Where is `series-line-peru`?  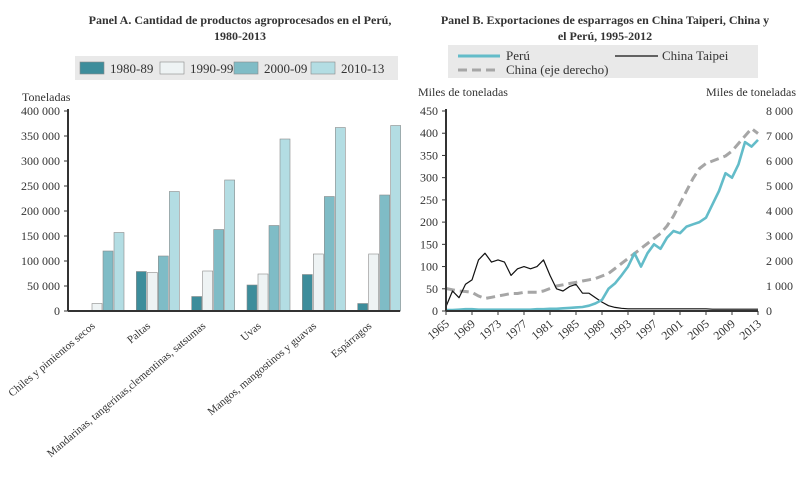
series-line-peru is located at coordinates (602, 225).